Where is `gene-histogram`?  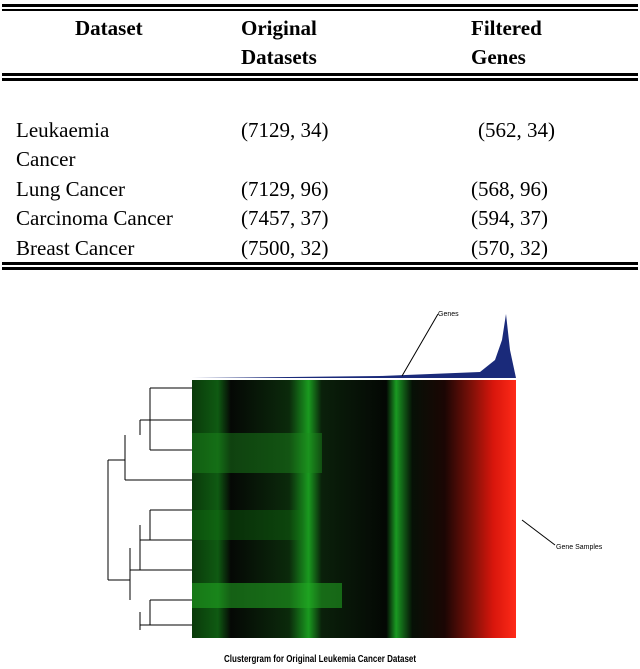 gene-histogram is located at coordinates (354, 346).